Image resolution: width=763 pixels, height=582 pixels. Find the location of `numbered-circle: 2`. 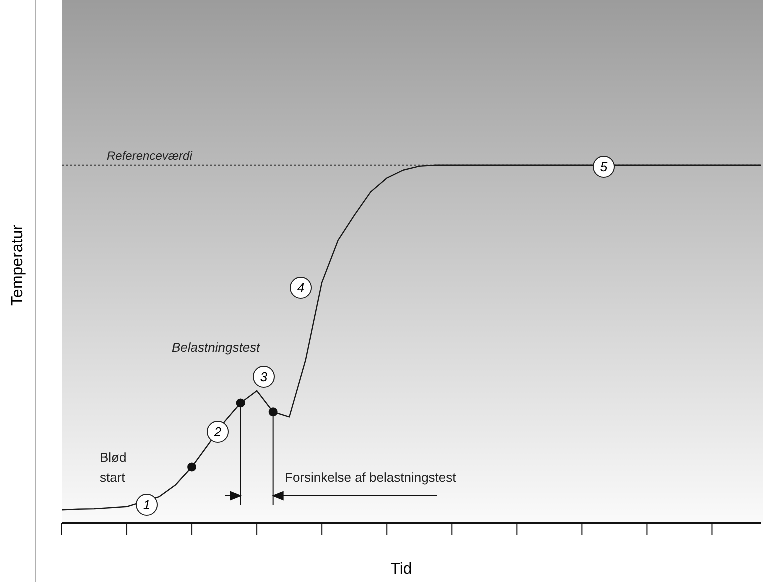

numbered-circle: 2 is located at coordinates (218, 432).